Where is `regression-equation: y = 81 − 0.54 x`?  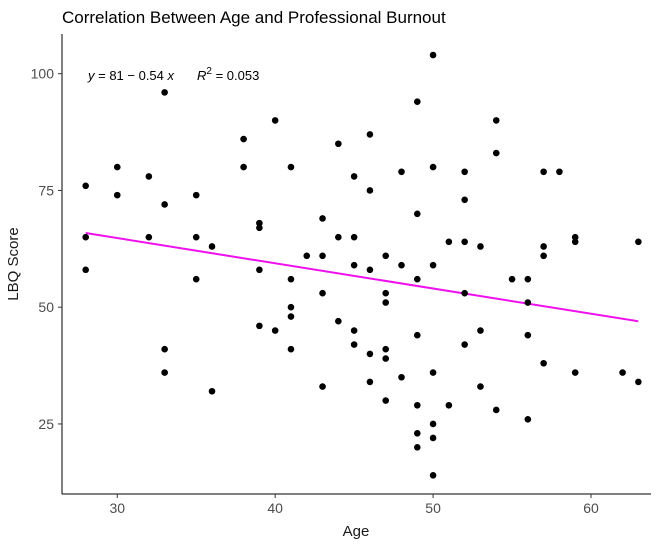 regression-equation: y = 81 − 0.54 x is located at coordinates (131, 75).